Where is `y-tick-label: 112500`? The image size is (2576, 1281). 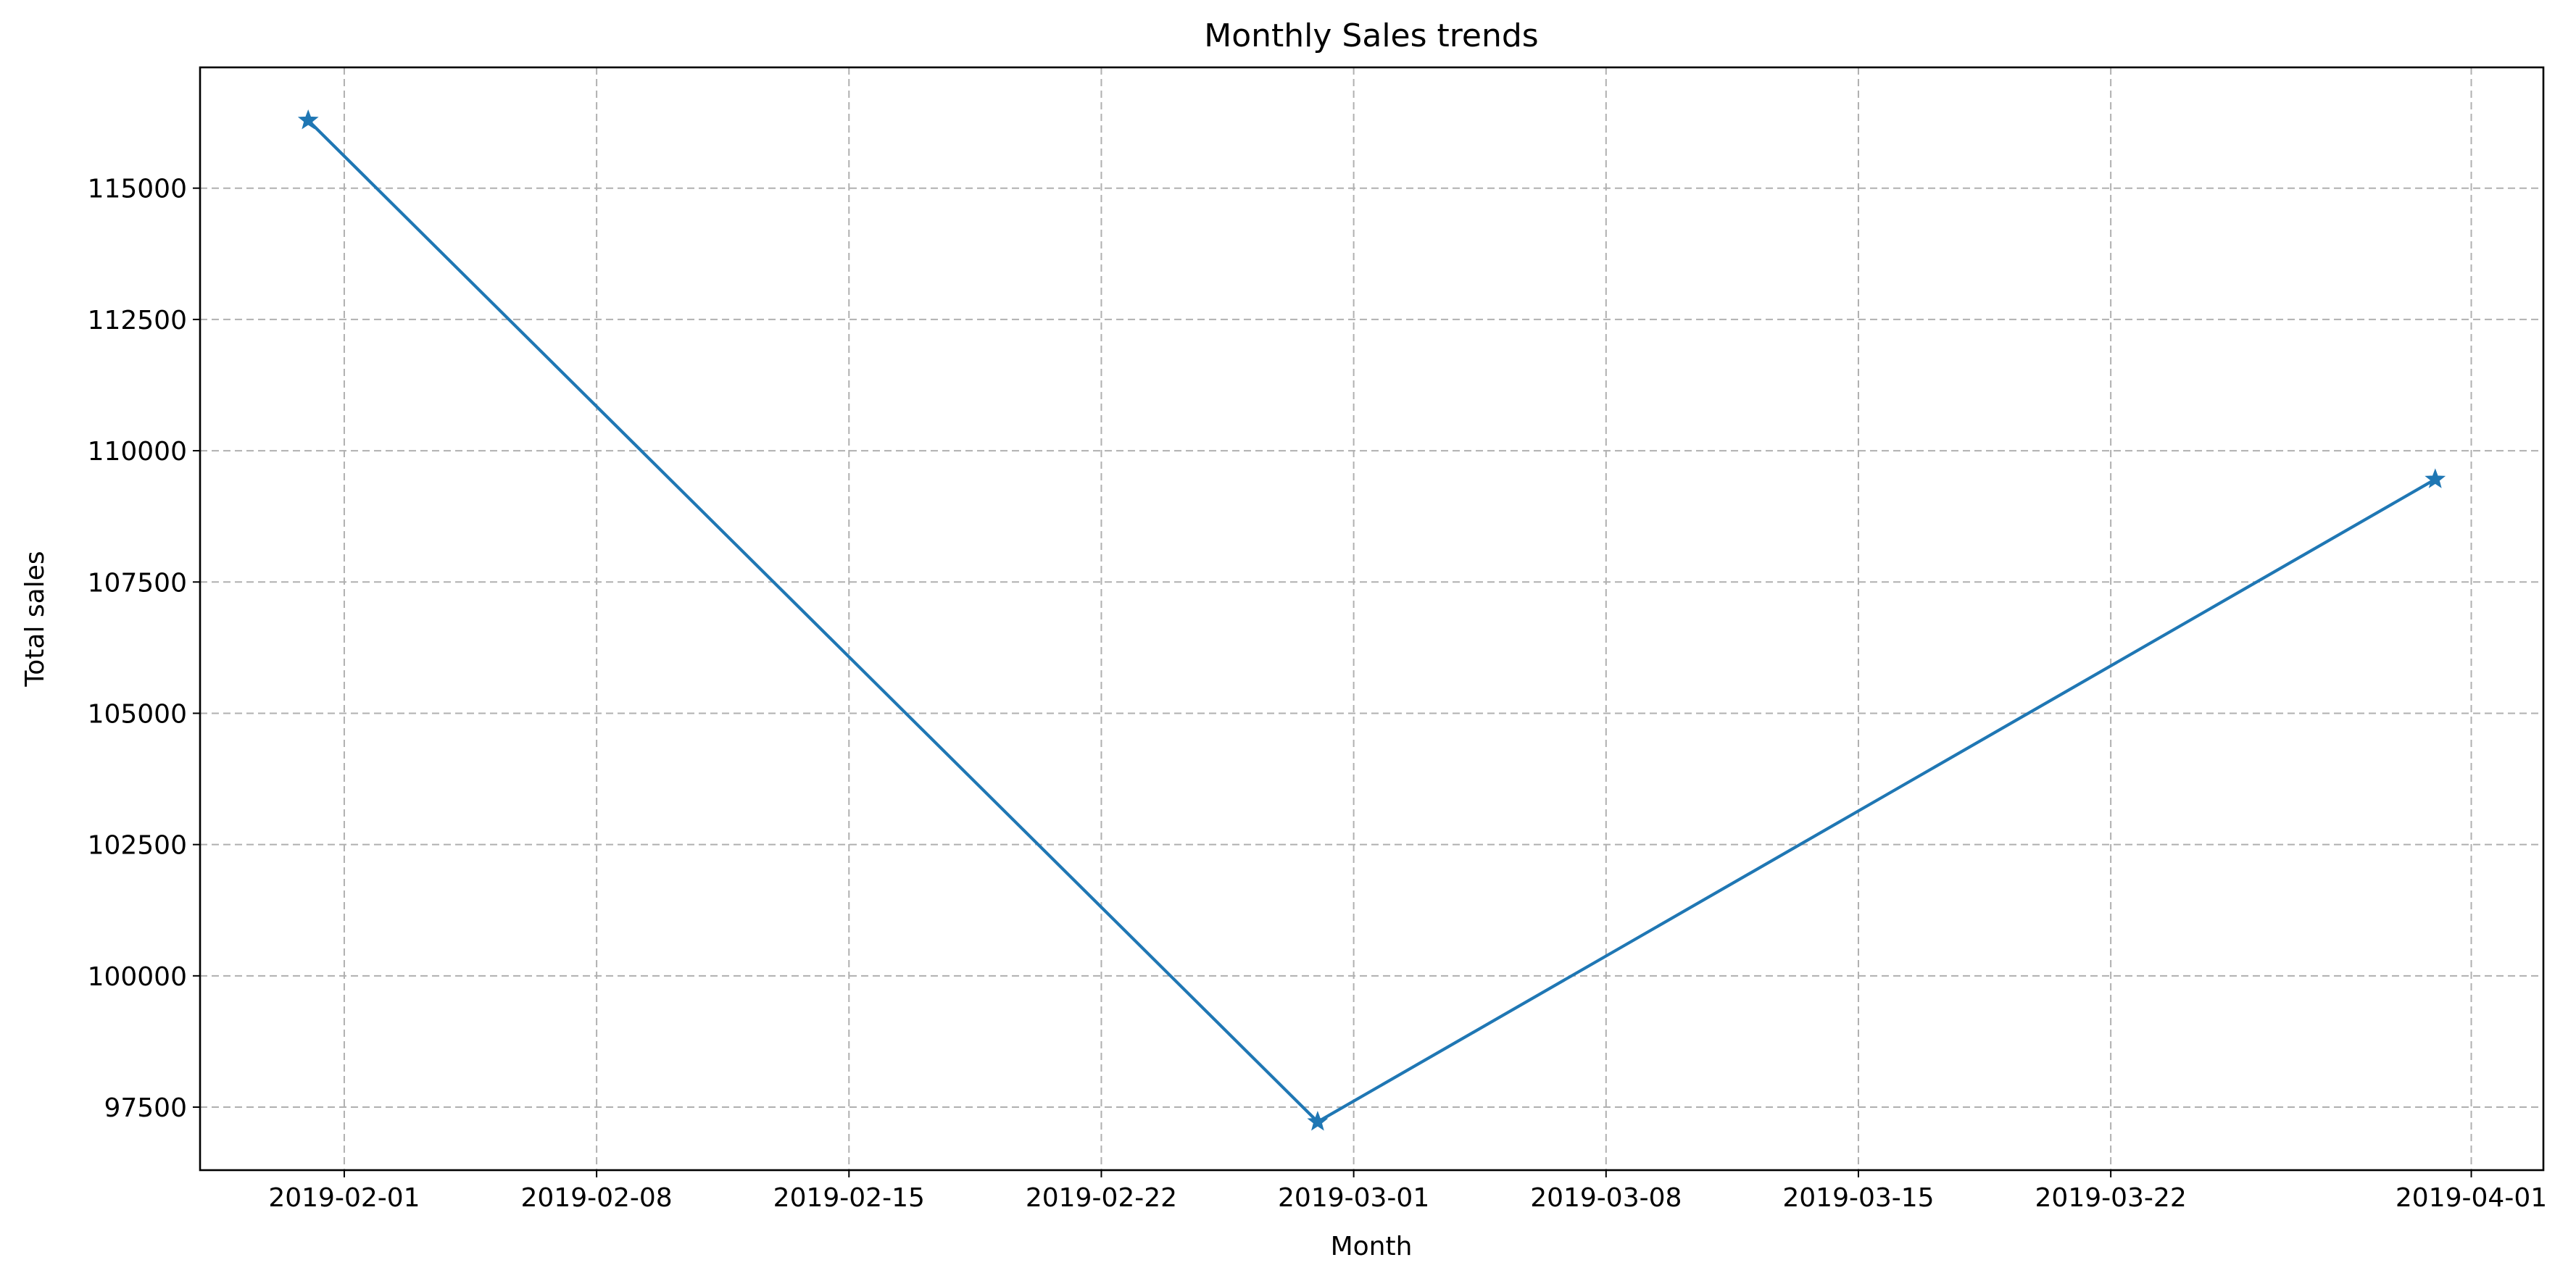
y-tick-label: 112500 is located at coordinates (137, 320).